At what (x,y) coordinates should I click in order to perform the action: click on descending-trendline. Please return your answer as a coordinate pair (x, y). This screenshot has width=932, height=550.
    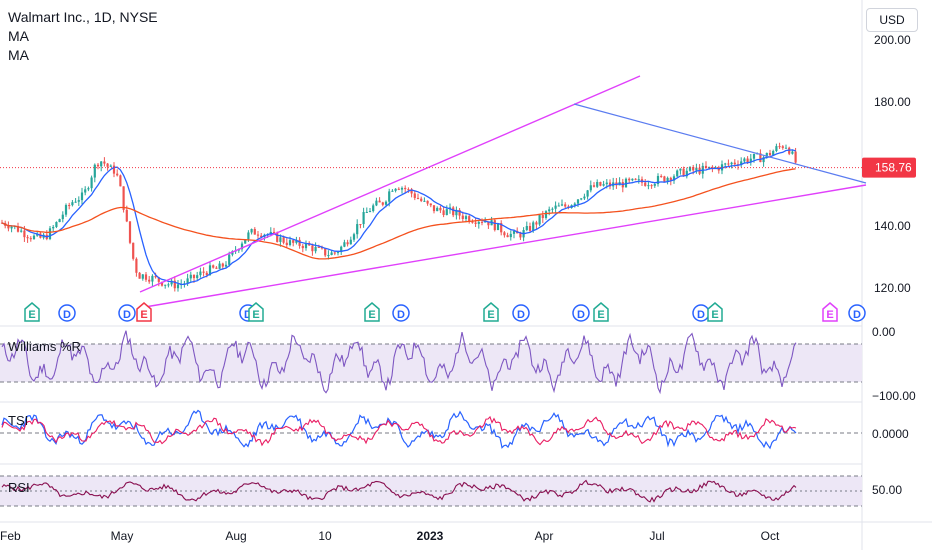
    Looking at the image, I should click on (720, 143).